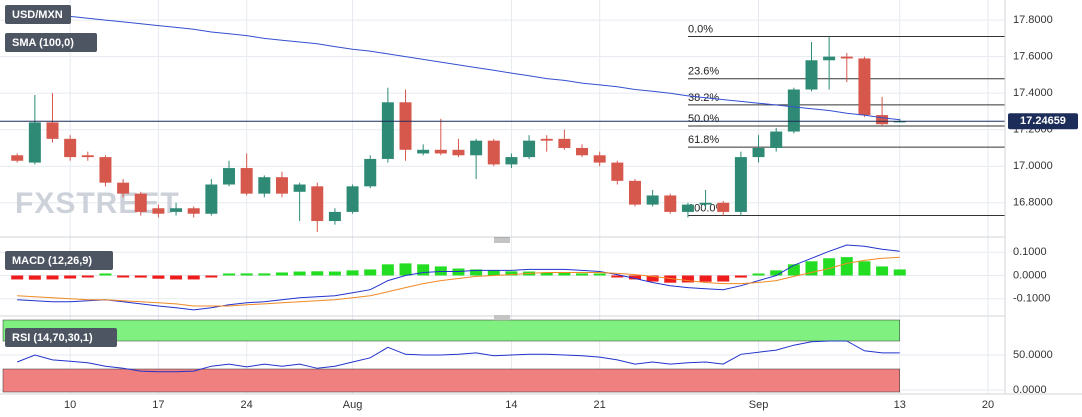 The image size is (1082, 417). Describe the element at coordinates (70, 405) in the screenshot. I see `x-tick-label: 10` at that location.